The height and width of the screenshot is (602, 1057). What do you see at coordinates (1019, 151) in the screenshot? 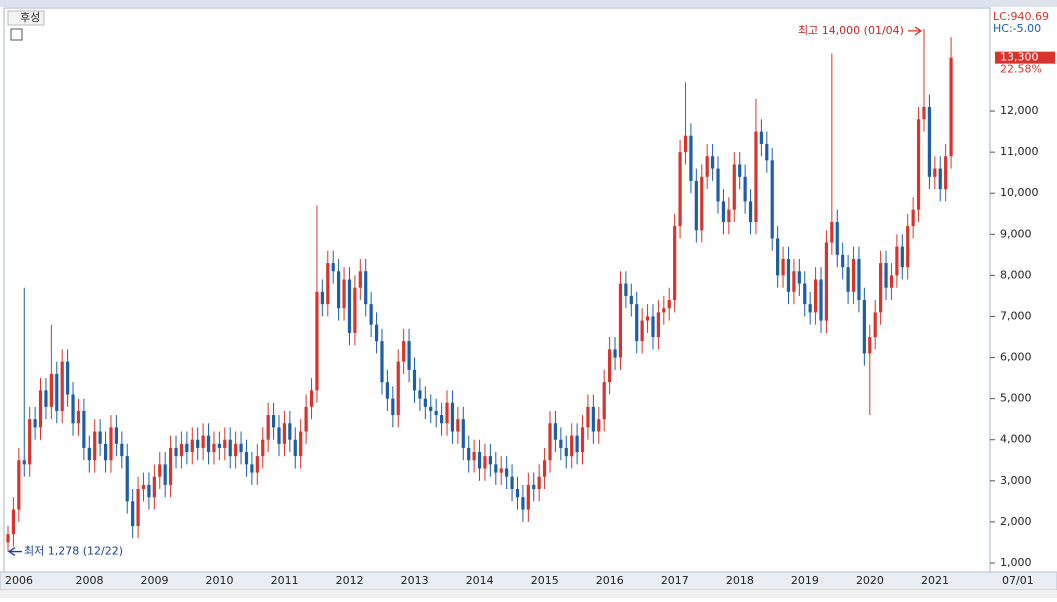
I see `y-tick-label: 11,000` at bounding box center [1019, 151].